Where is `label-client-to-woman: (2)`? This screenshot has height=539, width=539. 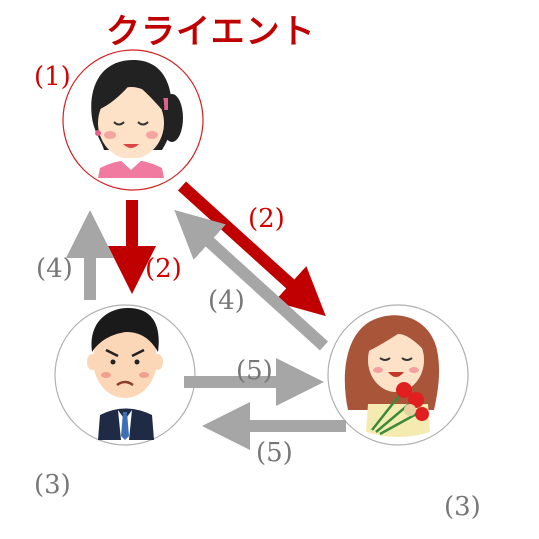
label-client-to-woman: (2) is located at coordinates (266, 219).